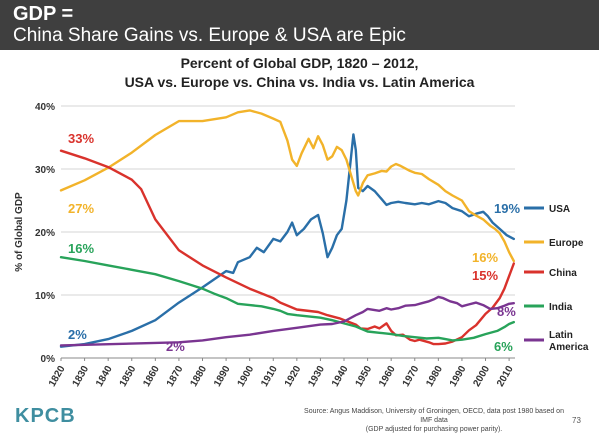 The width and height of the screenshot is (599, 444). Describe the element at coordinates (45, 233) in the screenshot. I see `y-tick-label: 20%` at that location.